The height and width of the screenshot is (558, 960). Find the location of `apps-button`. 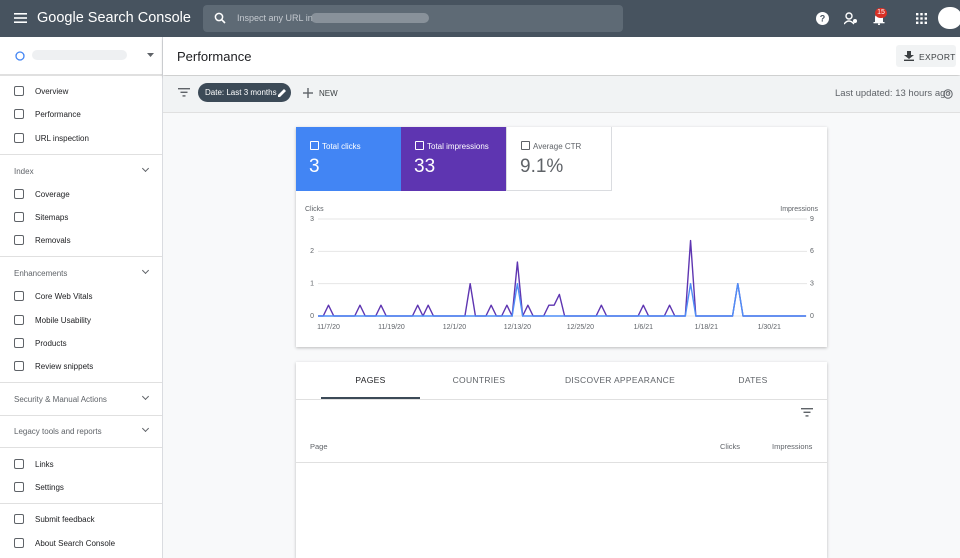

apps-button is located at coordinates (921, 18).